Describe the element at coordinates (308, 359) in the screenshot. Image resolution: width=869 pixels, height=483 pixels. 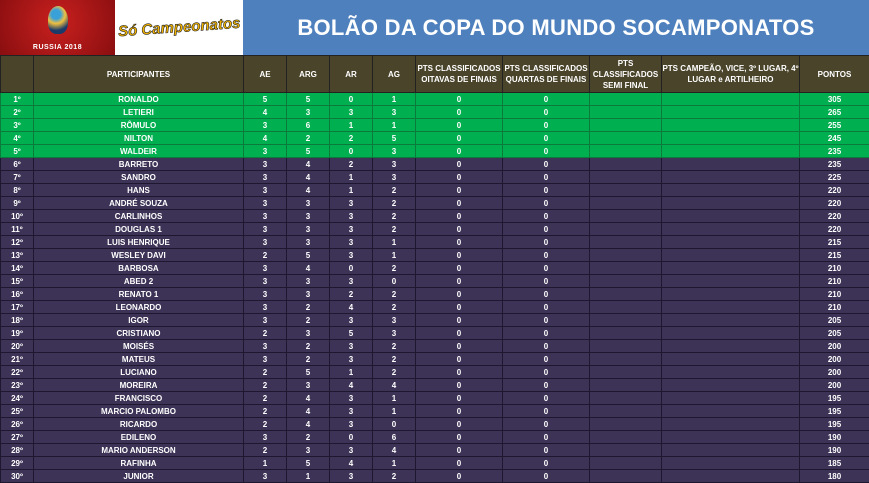
I see `cell-arg: 2` at that location.